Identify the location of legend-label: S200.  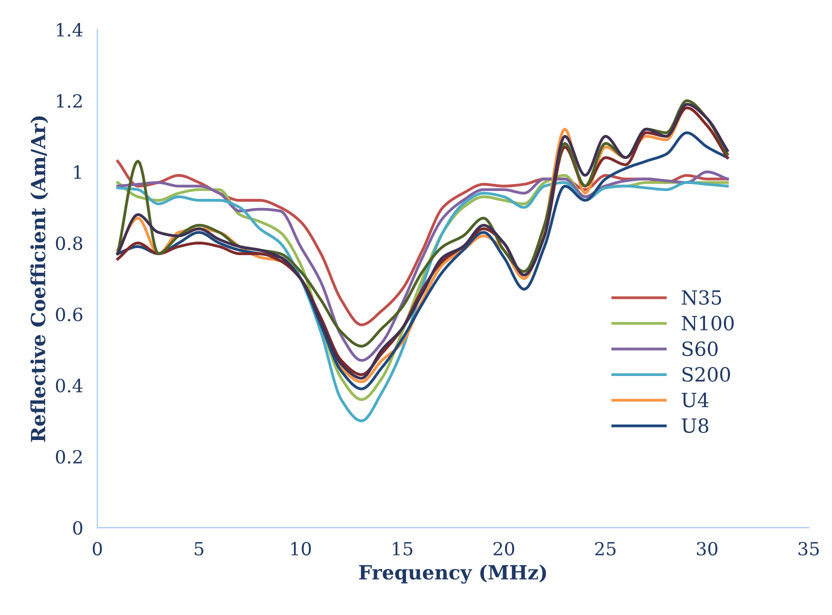
(706, 374).